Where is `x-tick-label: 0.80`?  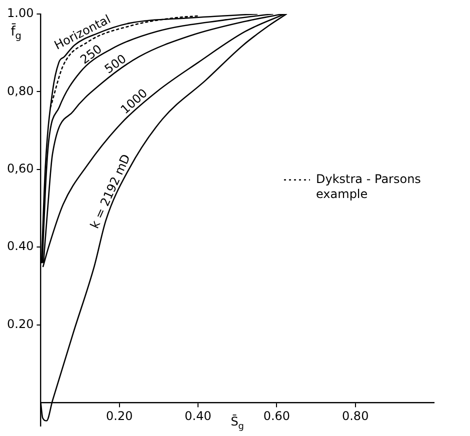 x-tick-label: 0.80 is located at coordinates (355, 415).